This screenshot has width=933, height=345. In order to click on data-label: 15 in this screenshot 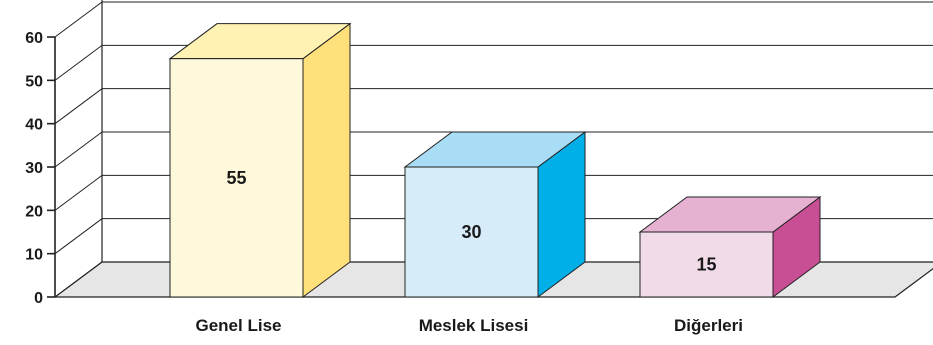, I will do `click(706, 265)`.